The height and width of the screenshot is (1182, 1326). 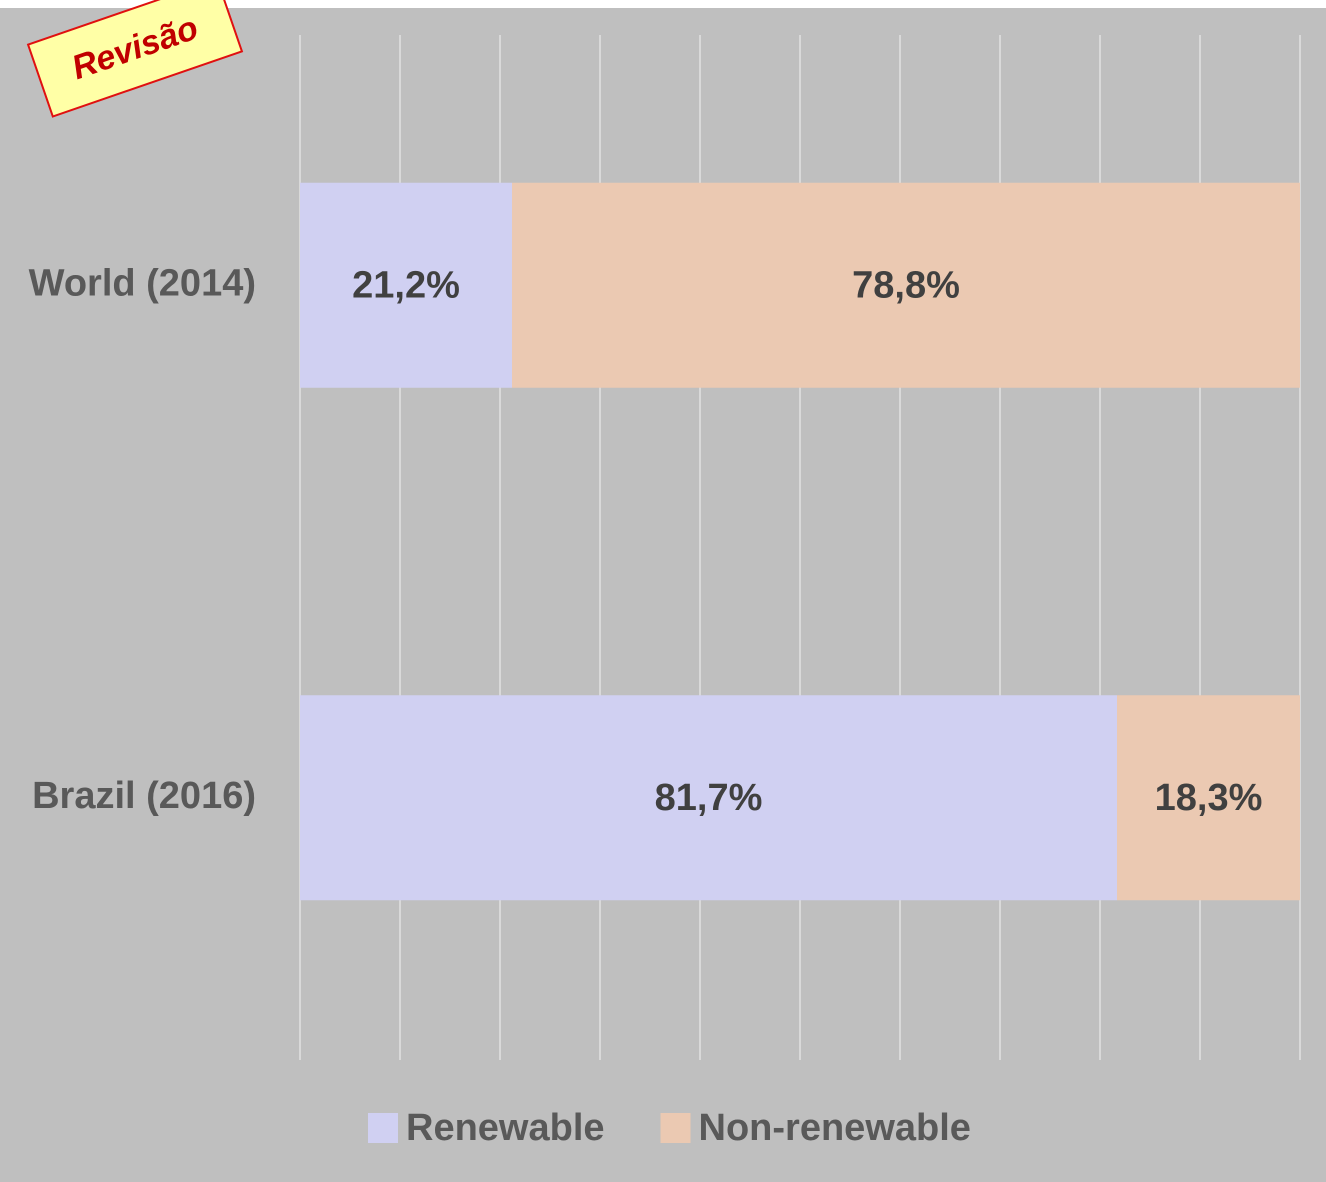 What do you see at coordinates (505, 1128) in the screenshot?
I see `legend-label: Renewable` at bounding box center [505, 1128].